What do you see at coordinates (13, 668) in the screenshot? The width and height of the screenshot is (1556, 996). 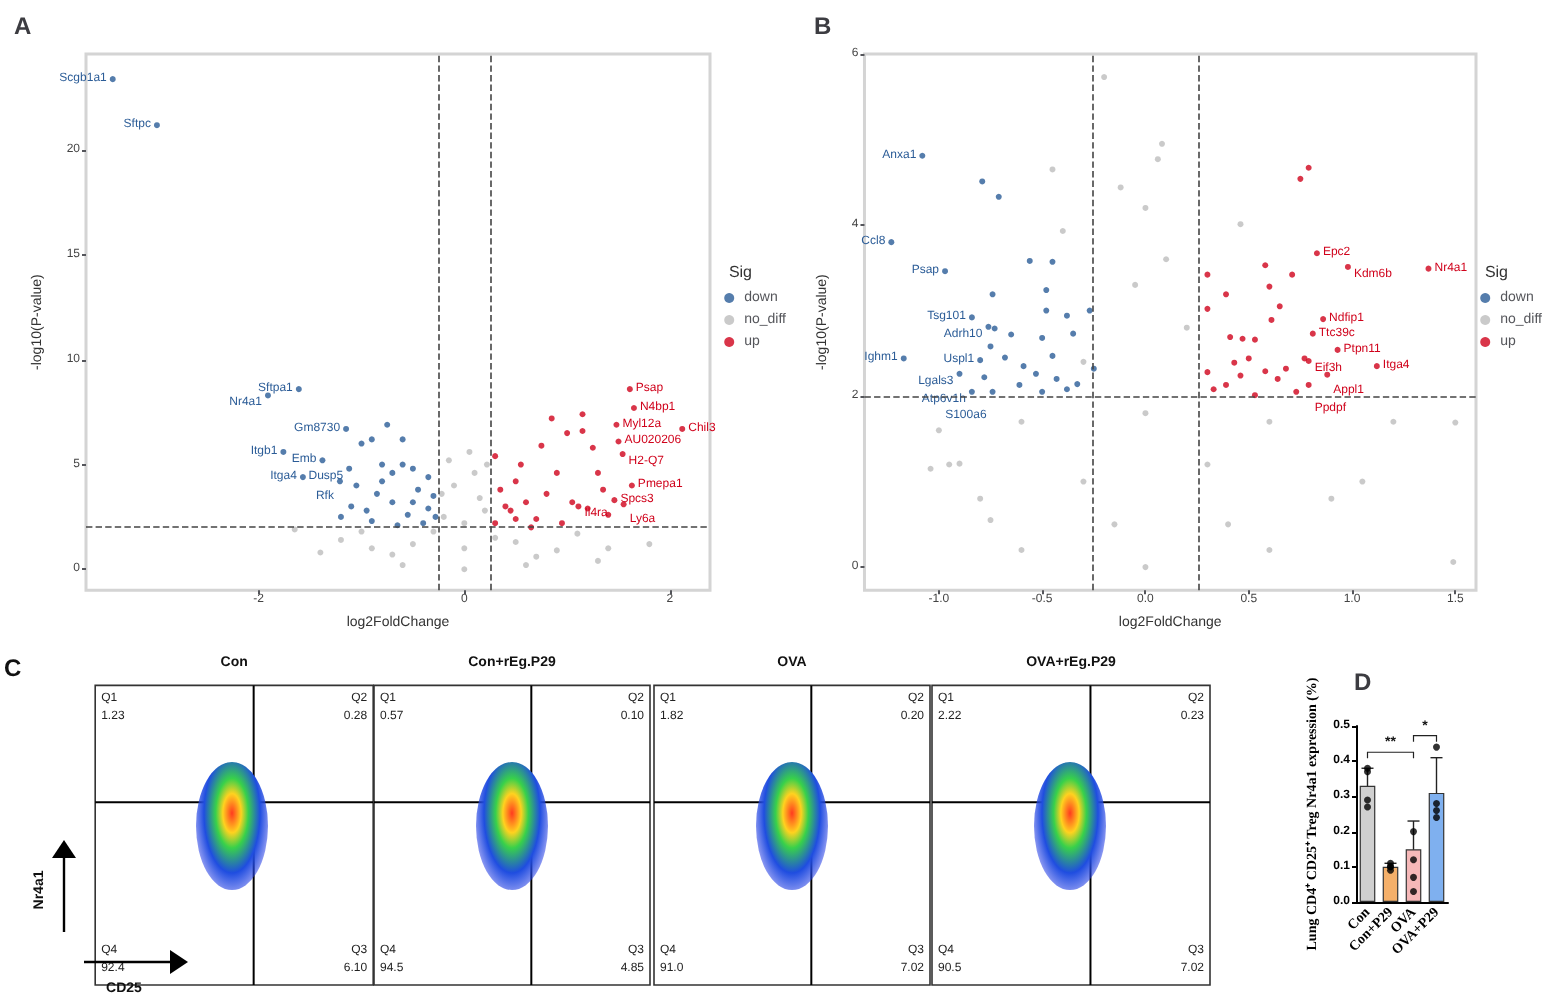 I see `text: C` at bounding box center [13, 668].